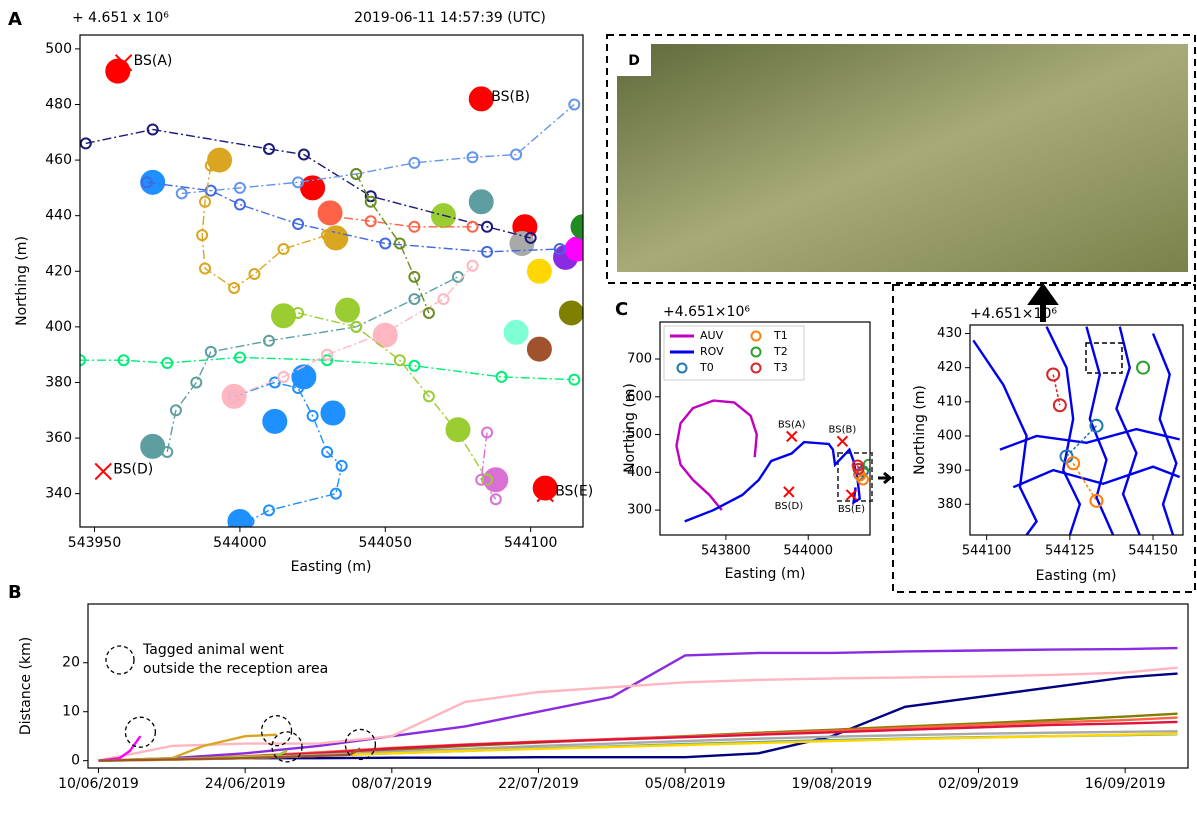 This screenshot has width=1197, height=821. Describe the element at coordinates (1153, 551) in the screenshot. I see `x-tick-label: 544150` at that location.